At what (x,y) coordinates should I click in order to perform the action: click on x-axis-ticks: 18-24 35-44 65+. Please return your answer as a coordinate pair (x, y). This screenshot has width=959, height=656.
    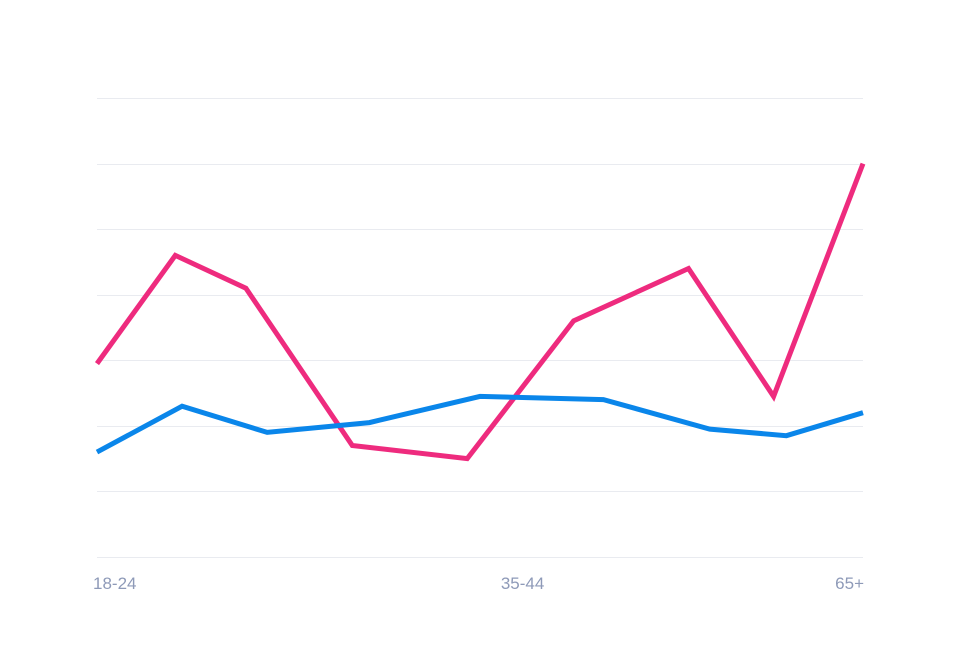
    Looking at the image, I should click on (478, 583).